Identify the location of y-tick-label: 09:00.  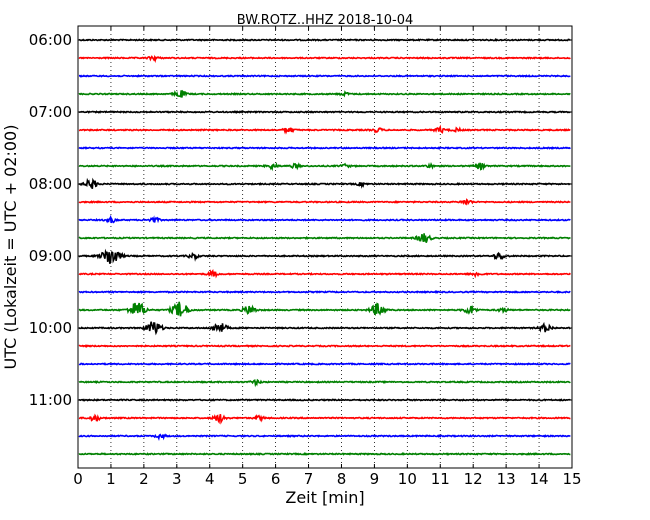
(50, 256).